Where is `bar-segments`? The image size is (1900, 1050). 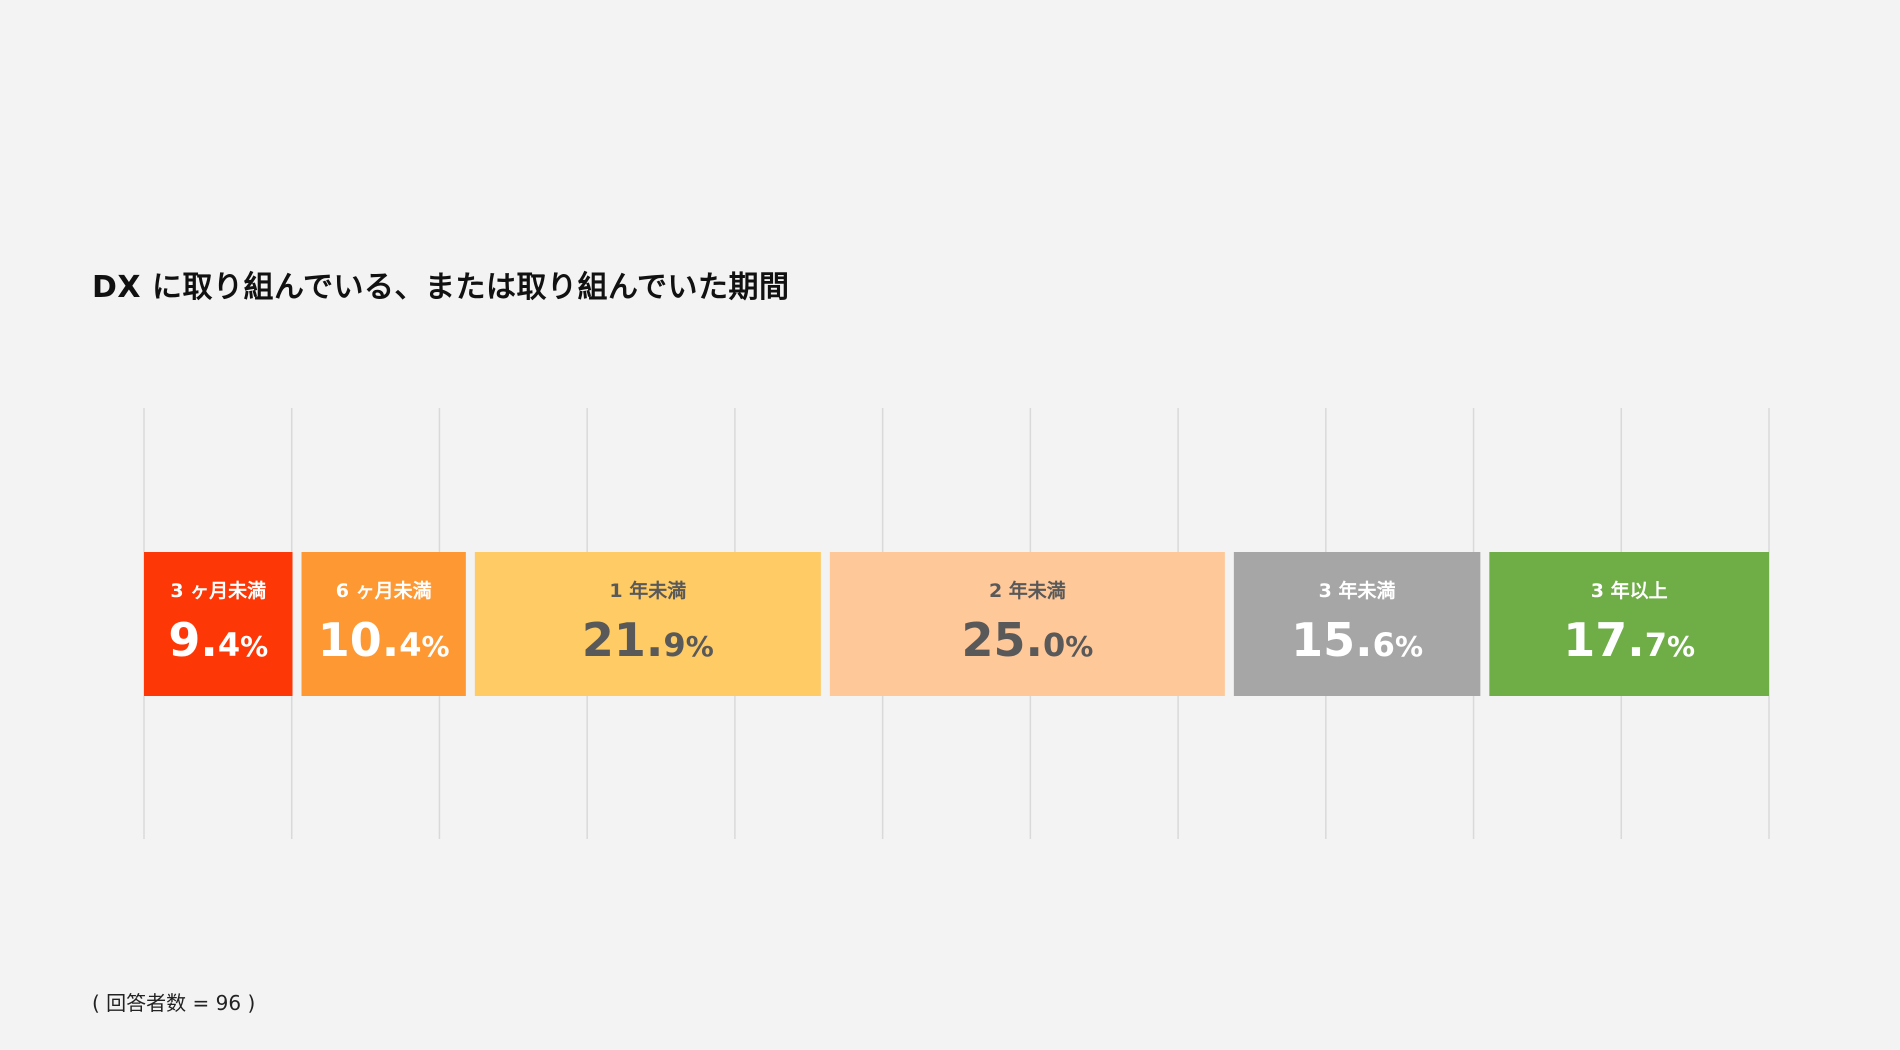 bar-segments is located at coordinates (956, 624).